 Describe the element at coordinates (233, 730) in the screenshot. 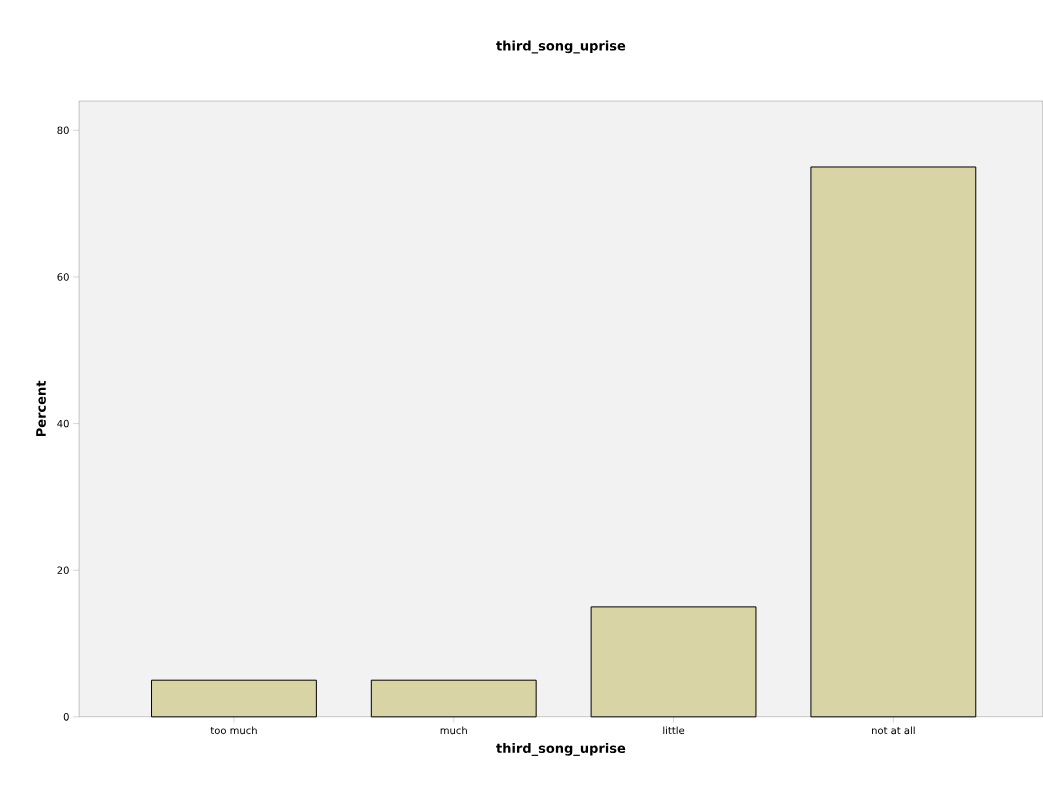

I see `x-tick-label: too much` at that location.